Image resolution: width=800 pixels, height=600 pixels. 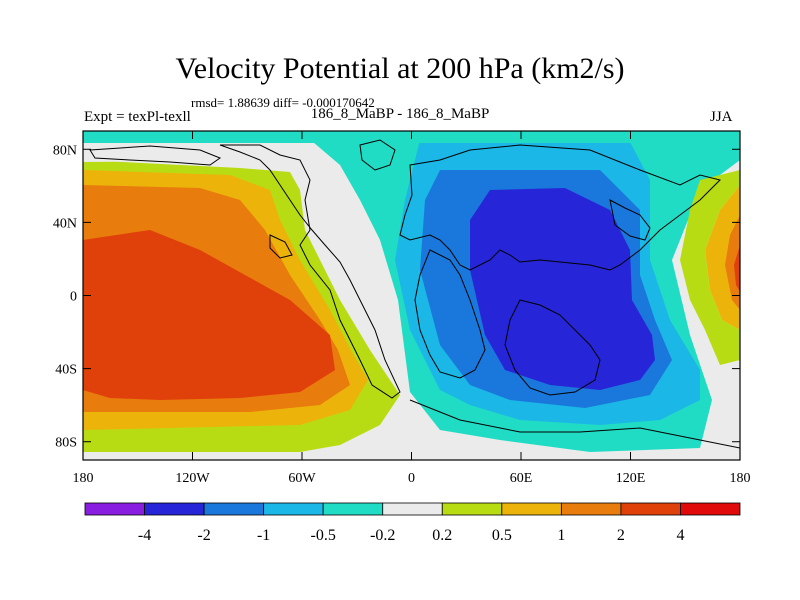 What do you see at coordinates (323, 535) in the screenshot?
I see `colorbar-label: -0.5` at bounding box center [323, 535].